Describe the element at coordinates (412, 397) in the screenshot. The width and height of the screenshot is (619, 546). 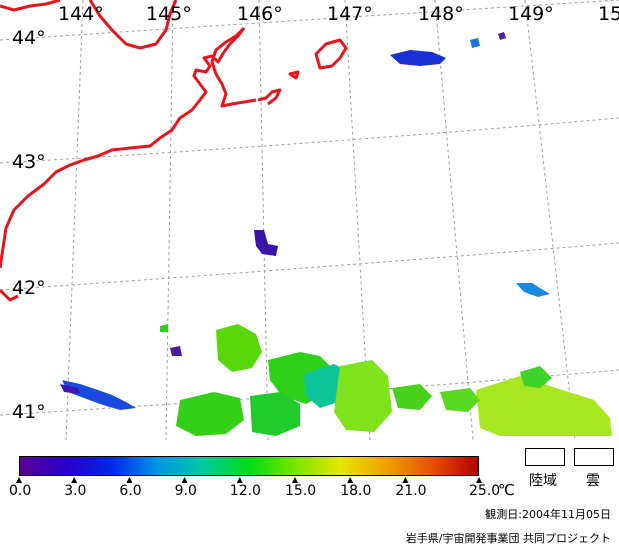
I see `sst-patch-green-cluster` at that location.